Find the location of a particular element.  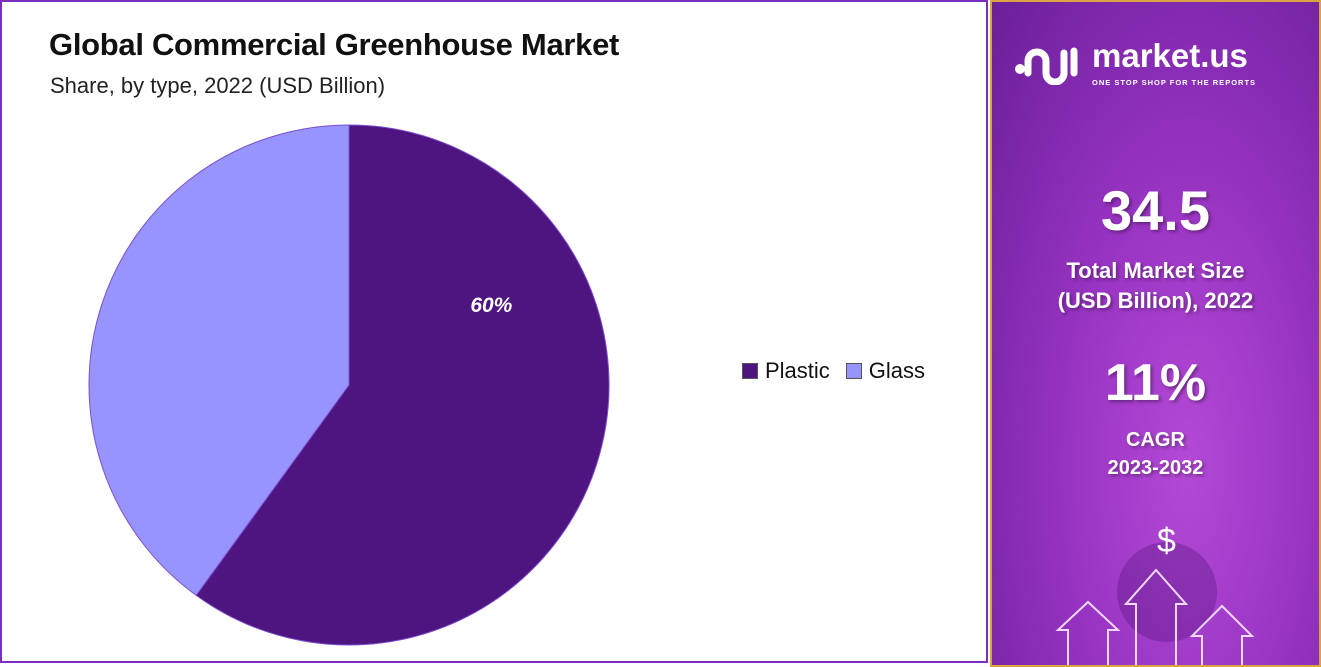

legend-swatch-plastic is located at coordinates (750, 371).